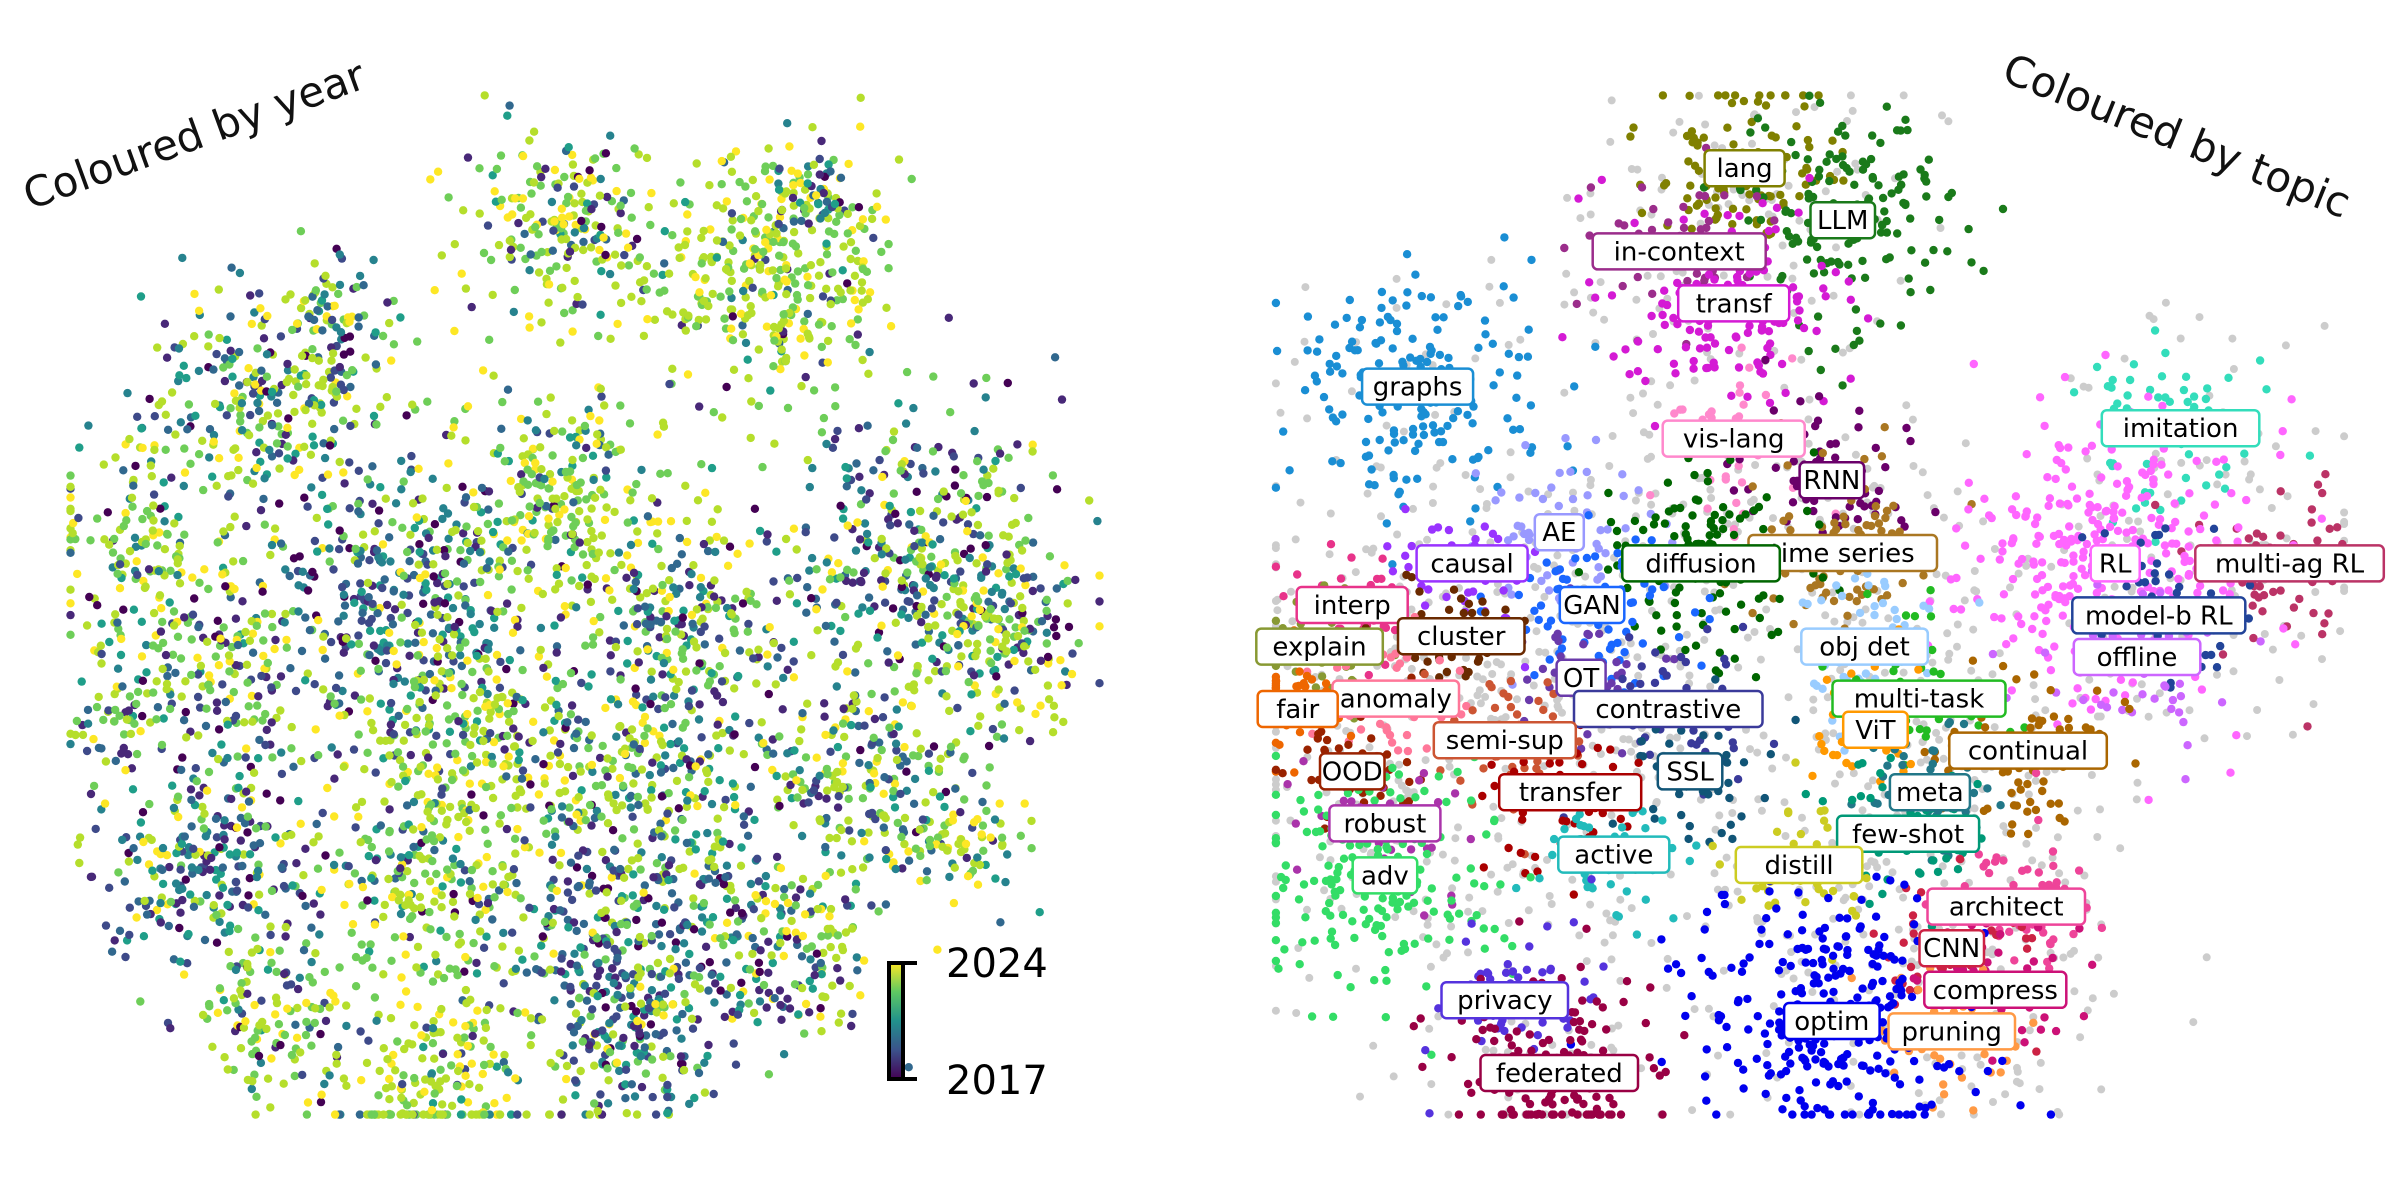 Image resolution: width=2400 pixels, height=1200 pixels. Describe the element at coordinates (322, 330) in the screenshot. I see `year-point-X` at that location.